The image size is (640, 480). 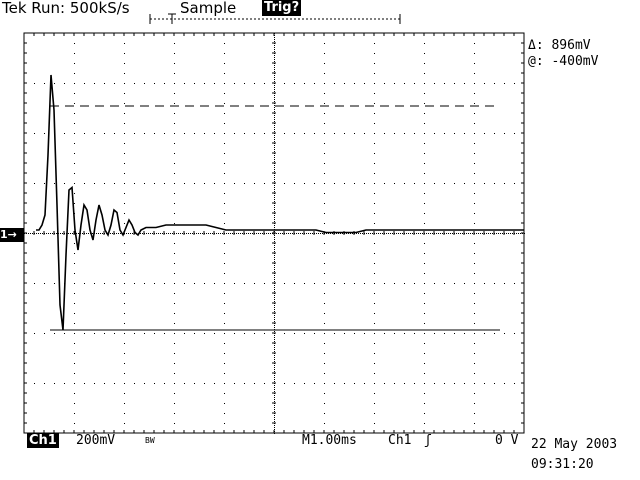 What do you see at coordinates (400, 440) in the screenshot?
I see `trigger-source-readout: Ch1` at bounding box center [400, 440].